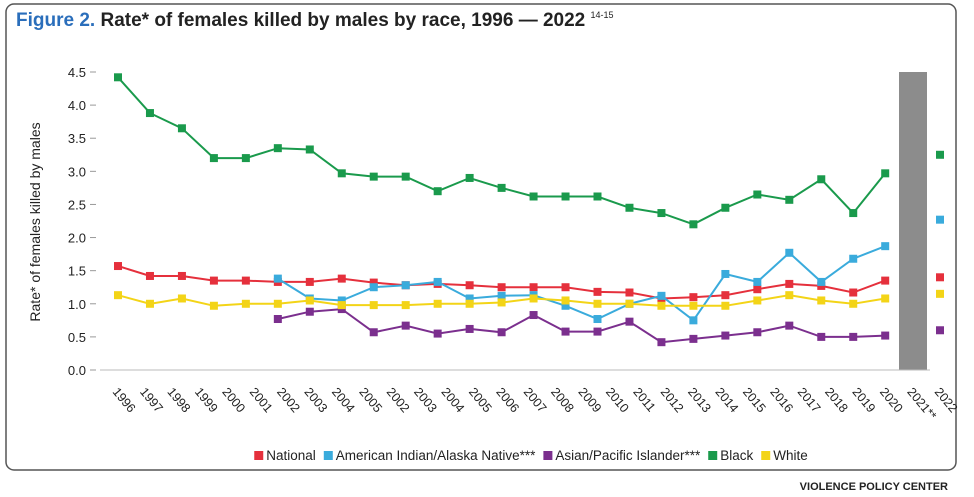 The height and width of the screenshot is (497, 974). What do you see at coordinates (77, 72) in the screenshot?
I see `y-tick-label: 4.5` at bounding box center [77, 72].